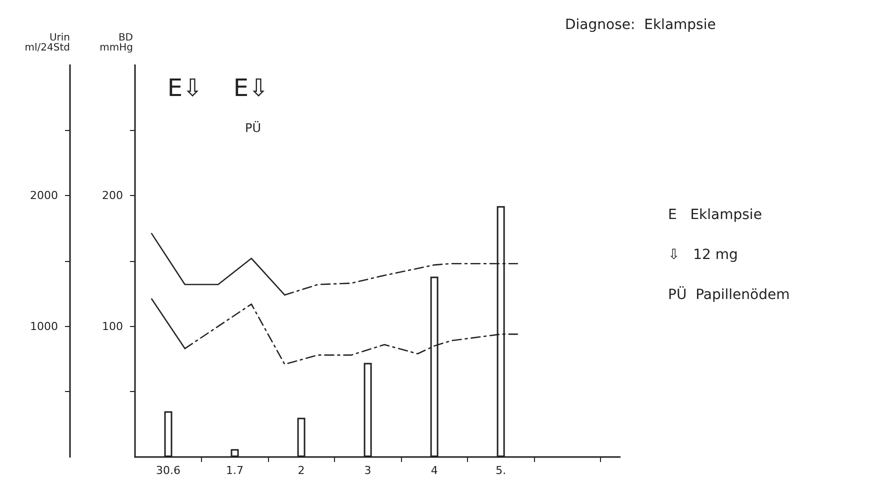 Image resolution: width=891 pixels, height=482 pixels. What do you see at coordinates (640, 25) in the screenshot?
I see `chart-title: Diagnose: Eklampsie` at bounding box center [640, 25].